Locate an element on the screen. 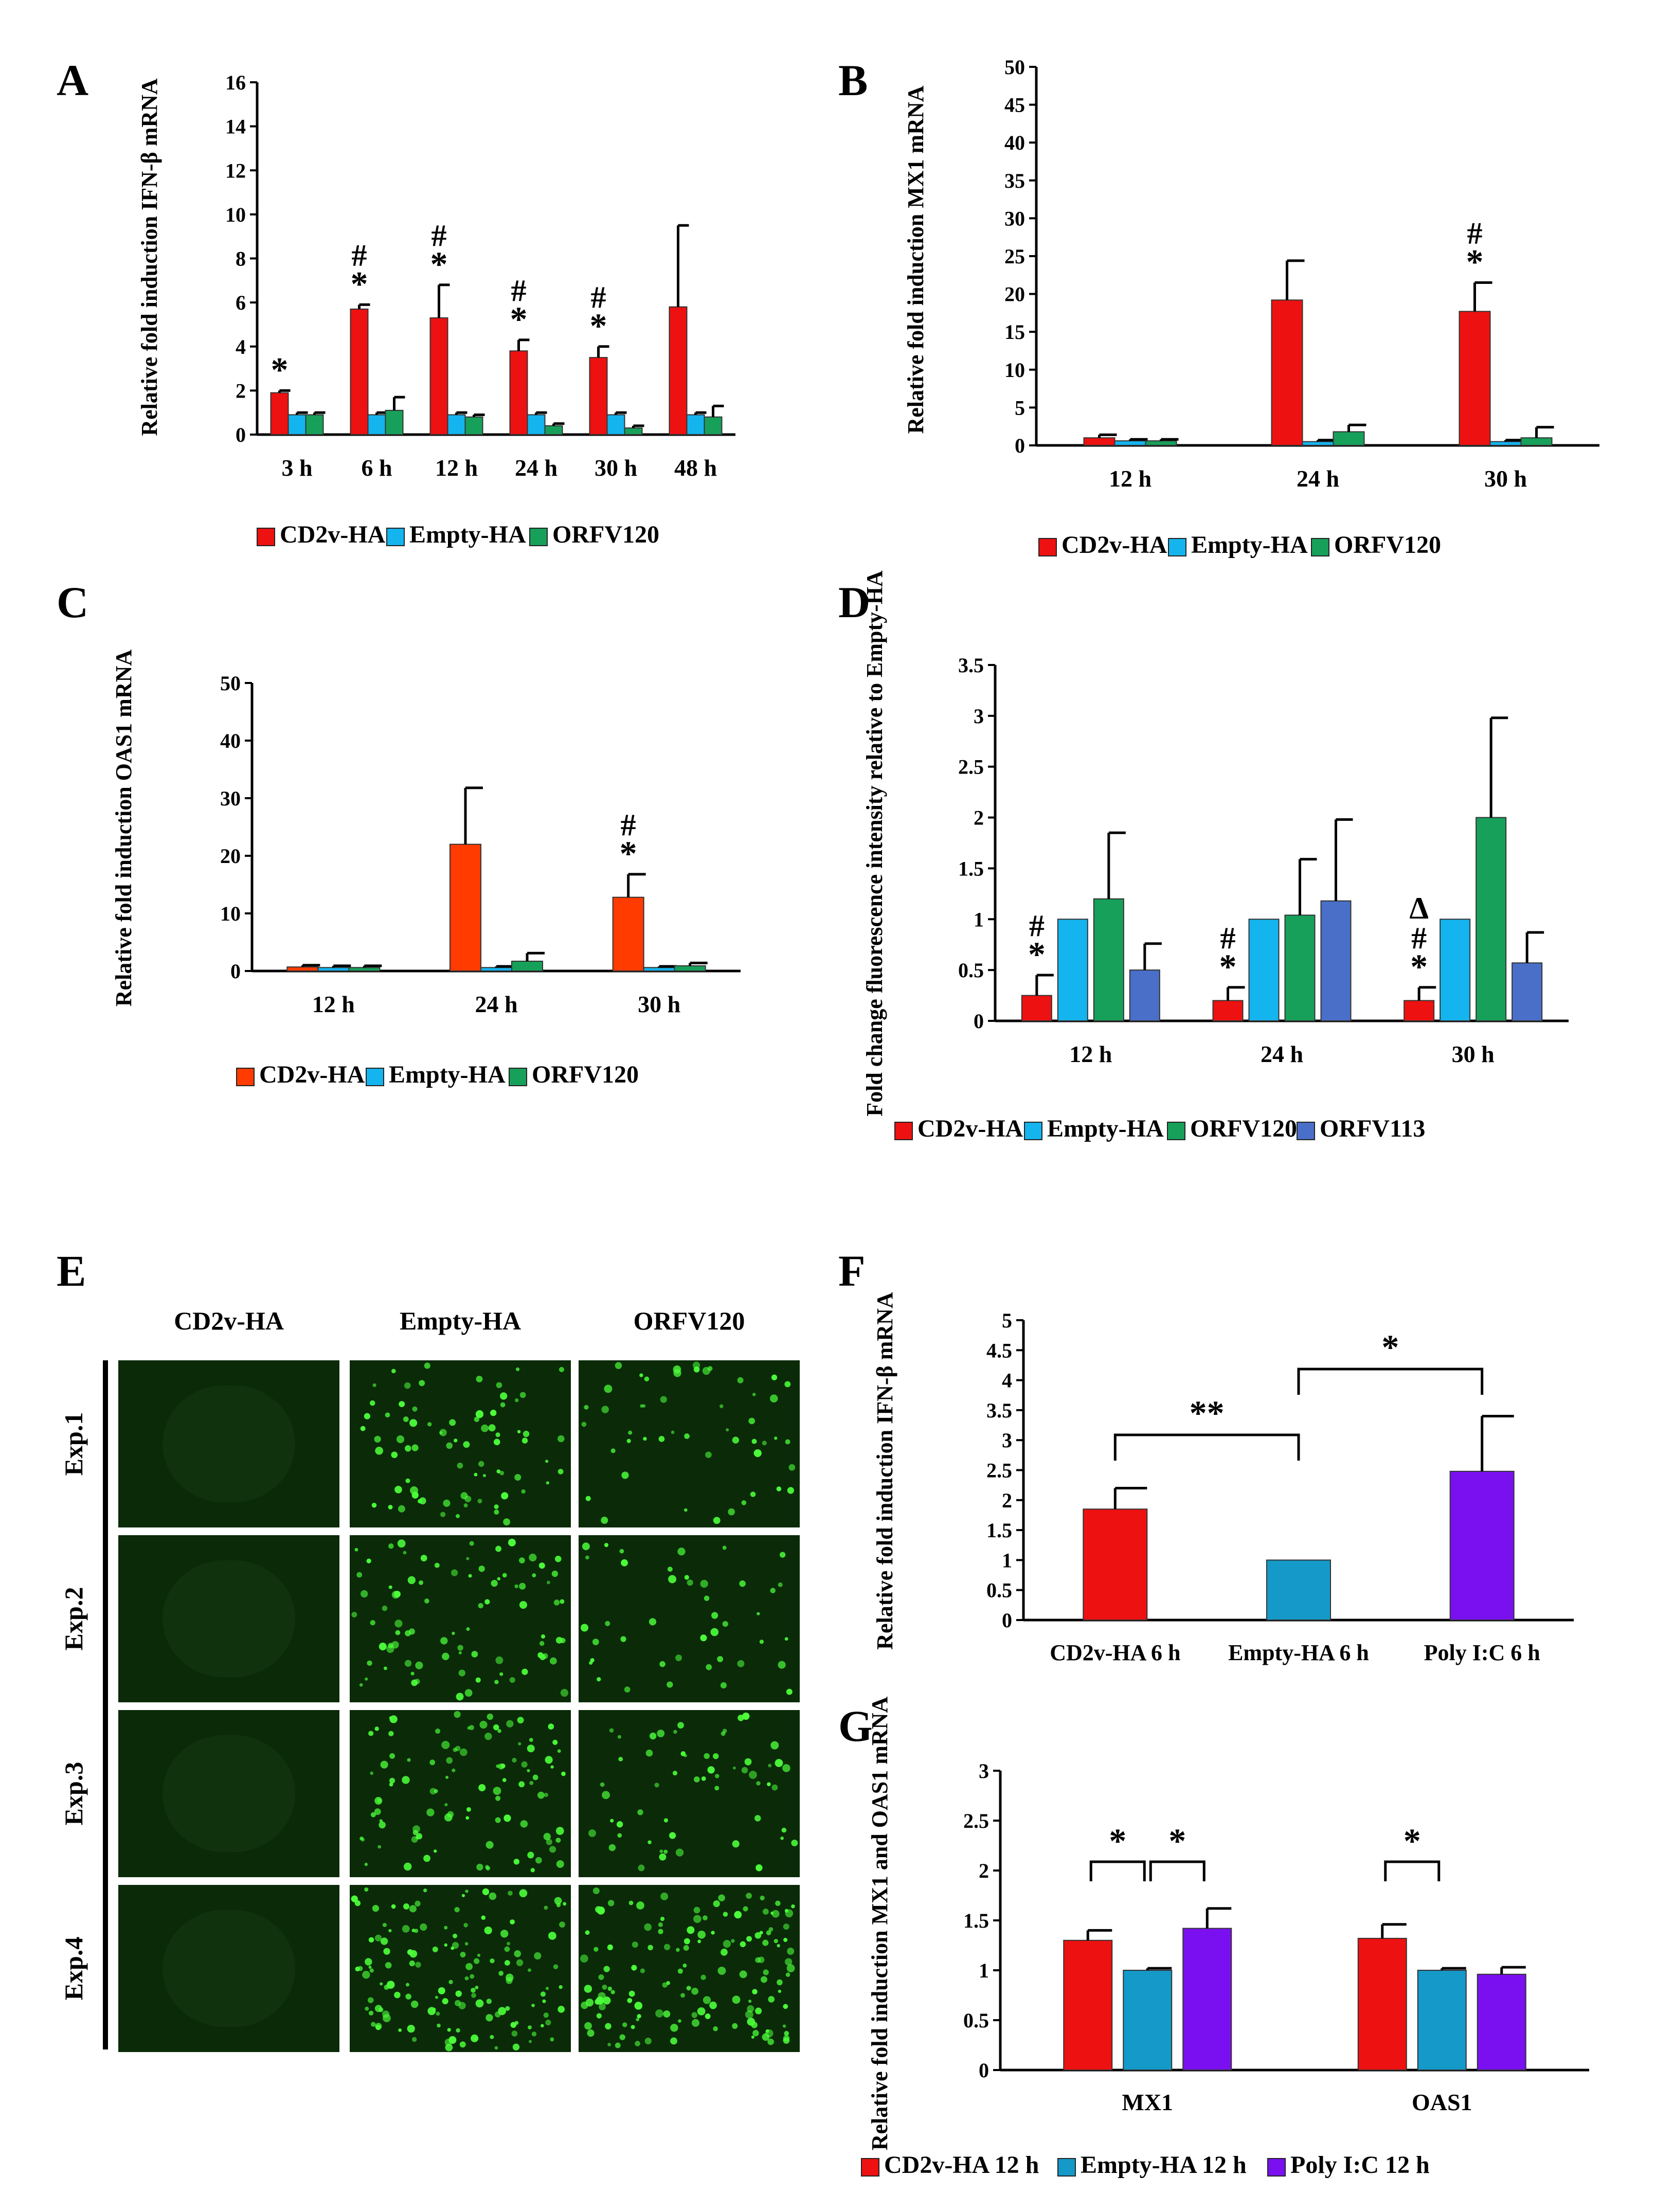  significance-mark: # is located at coordinates (1037, 926).